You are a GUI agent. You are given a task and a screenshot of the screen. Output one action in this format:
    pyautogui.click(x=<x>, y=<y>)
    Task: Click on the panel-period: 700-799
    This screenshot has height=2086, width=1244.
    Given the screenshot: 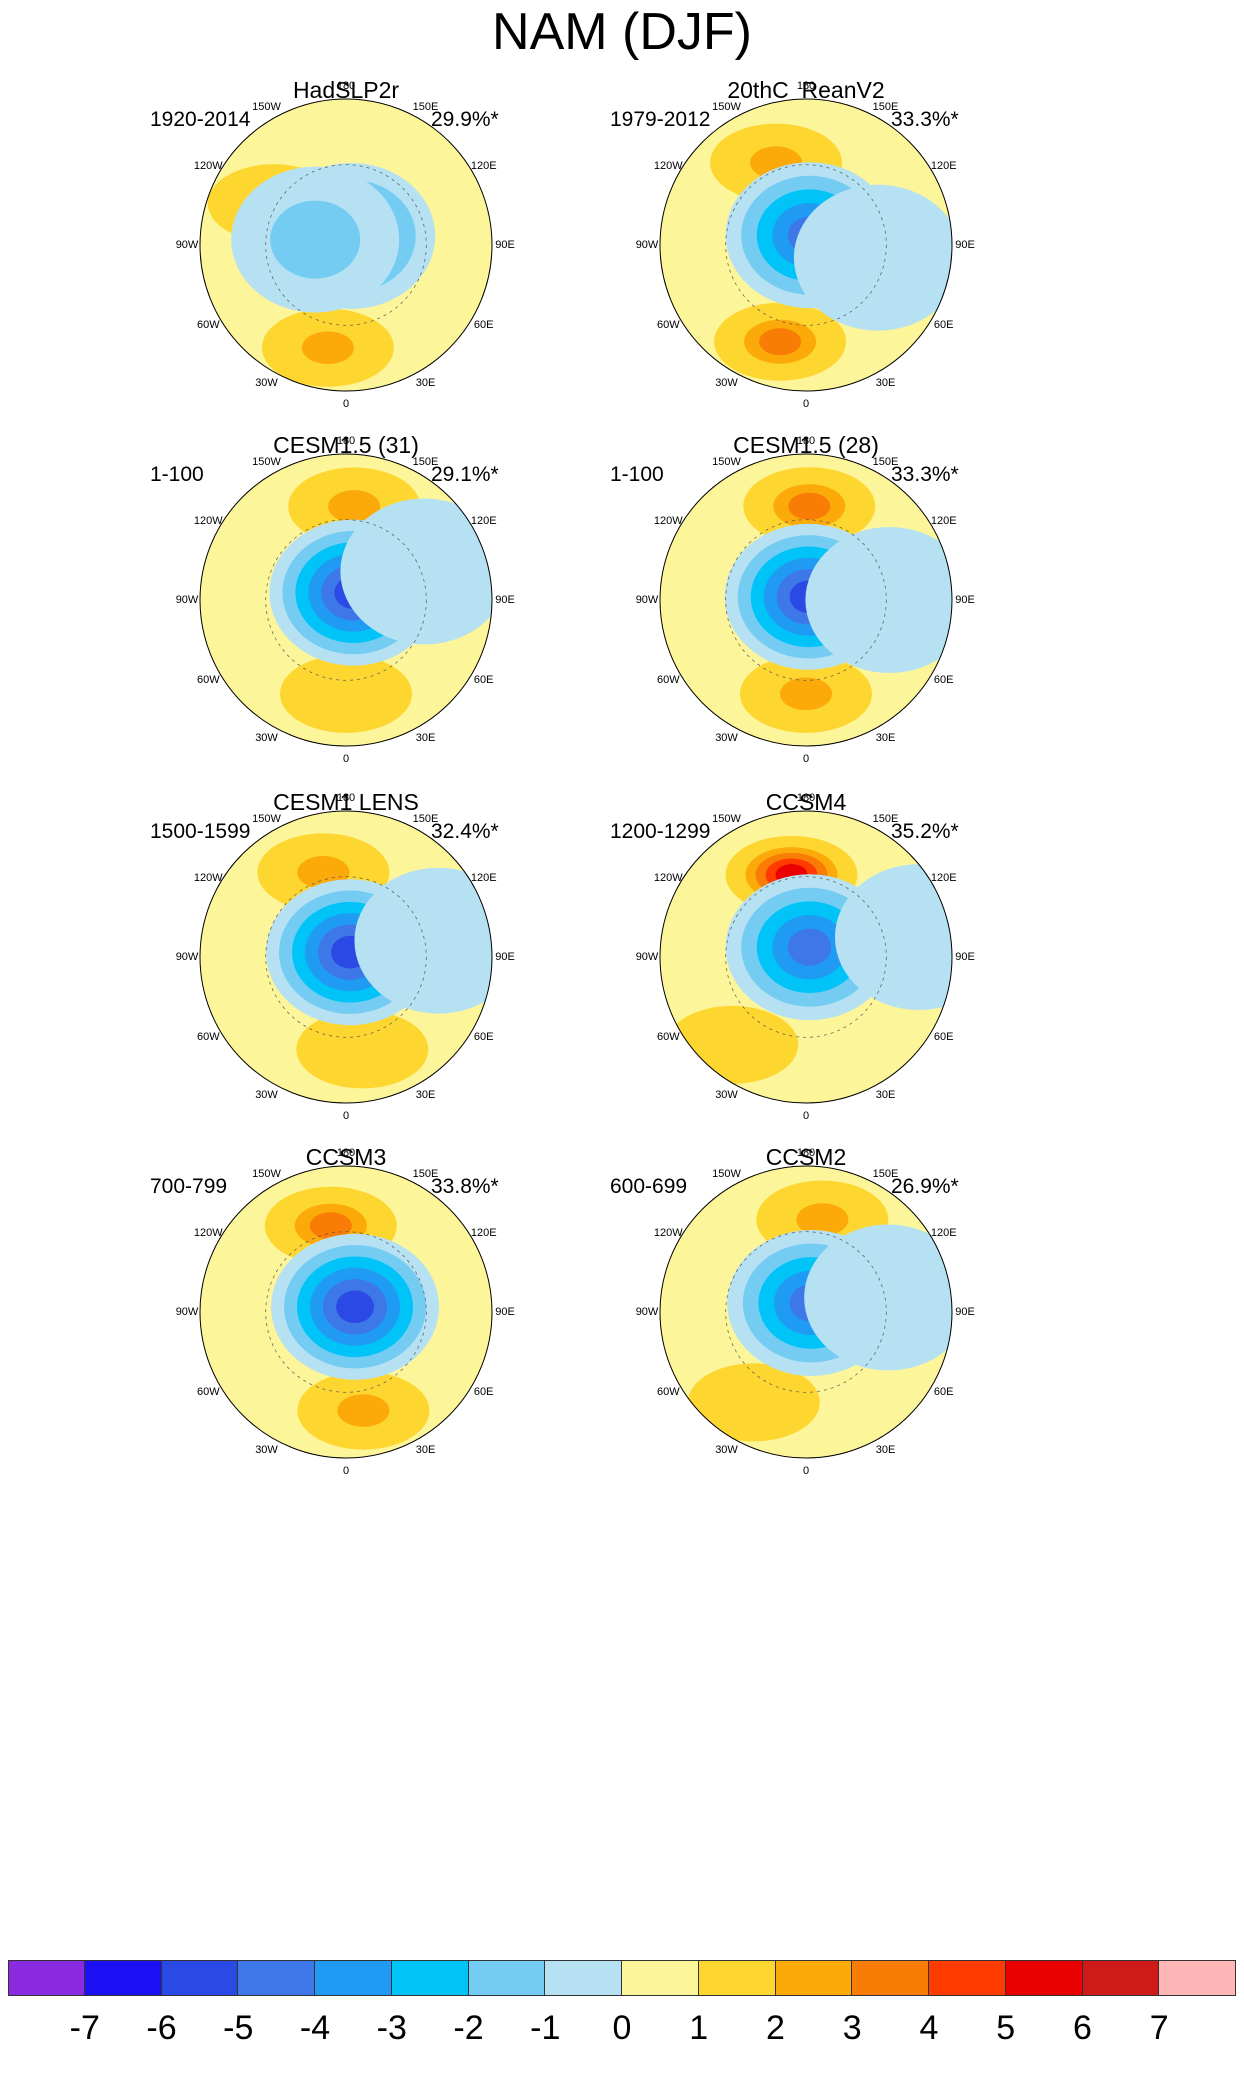 What is the action you would take?
    pyautogui.click(x=189, y=1186)
    